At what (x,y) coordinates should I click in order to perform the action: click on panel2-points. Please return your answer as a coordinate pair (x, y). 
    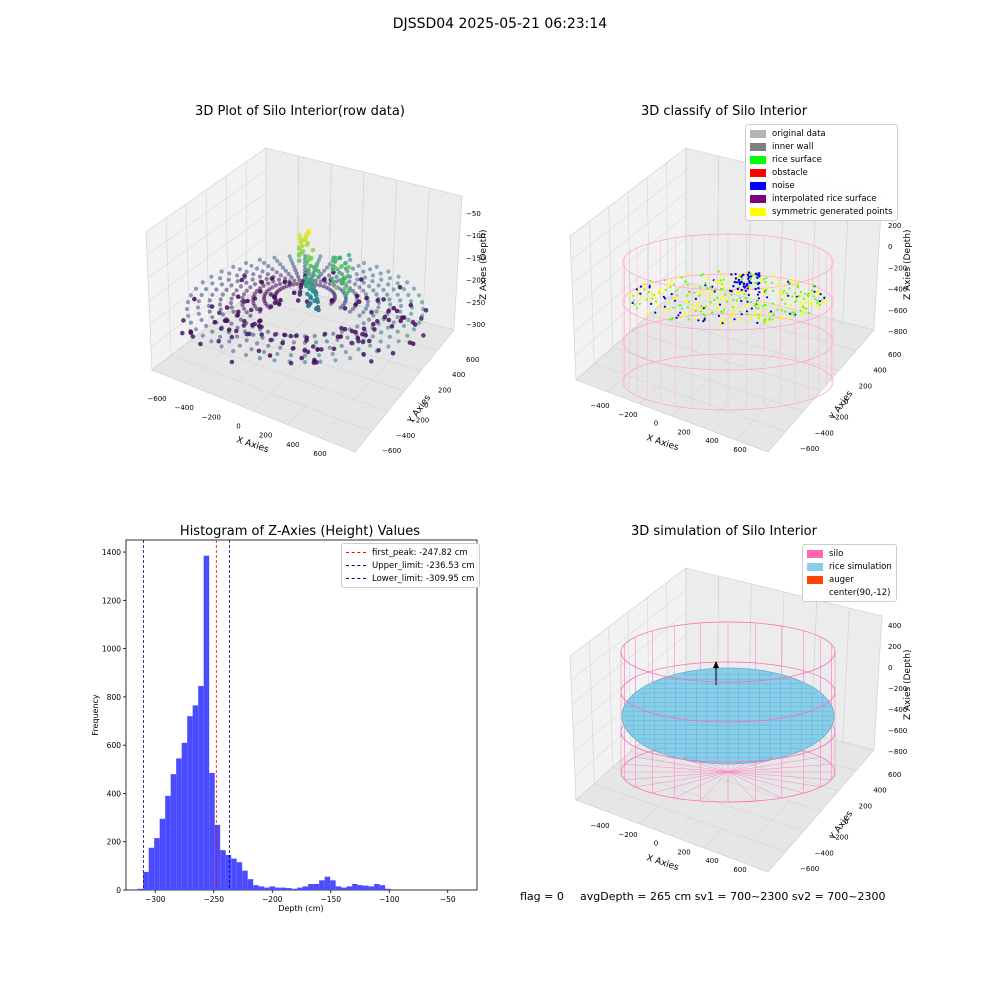
    Looking at the image, I should click on (727, 298).